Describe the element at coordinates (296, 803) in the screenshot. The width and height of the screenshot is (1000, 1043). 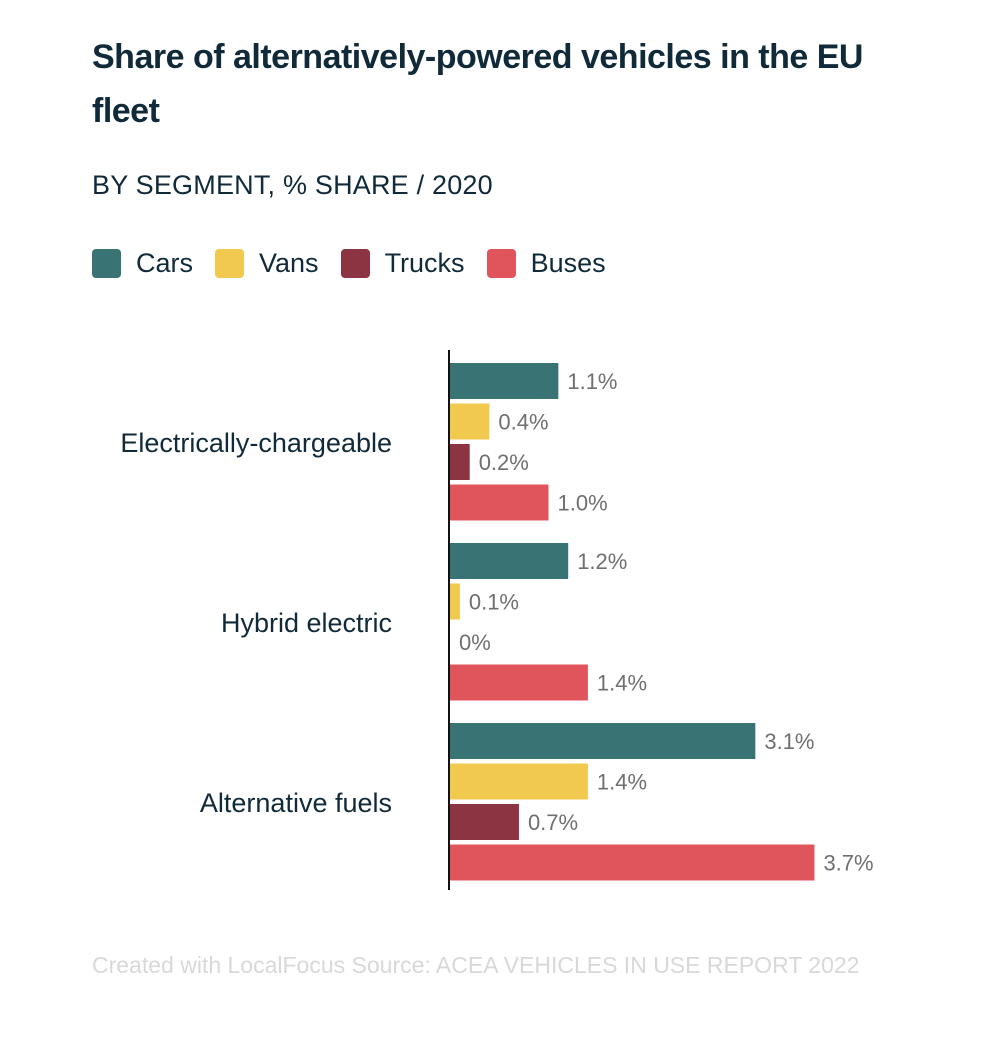
I see `category-label-3: Alternative fuels` at that location.